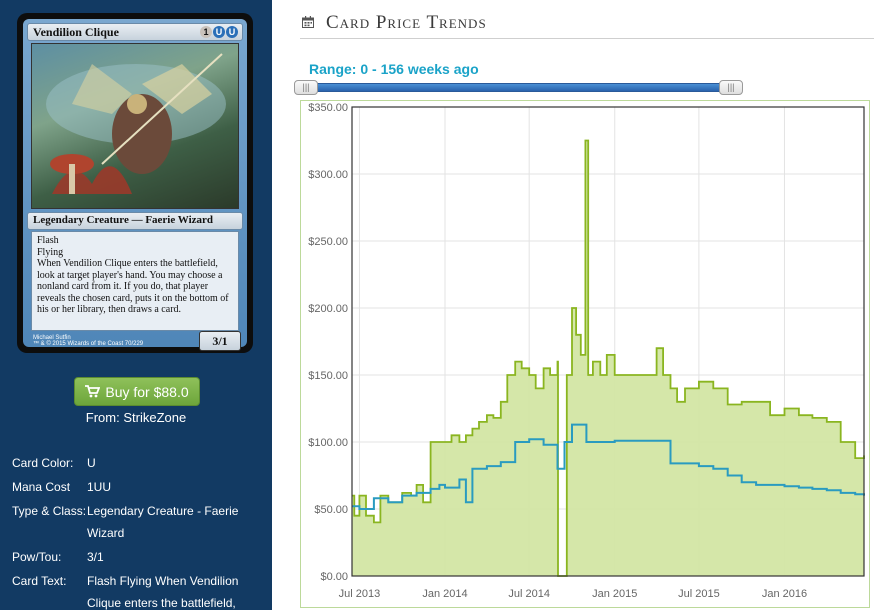  What do you see at coordinates (76, 32) in the screenshot?
I see `card-name: Vendilion Clique` at bounding box center [76, 32].